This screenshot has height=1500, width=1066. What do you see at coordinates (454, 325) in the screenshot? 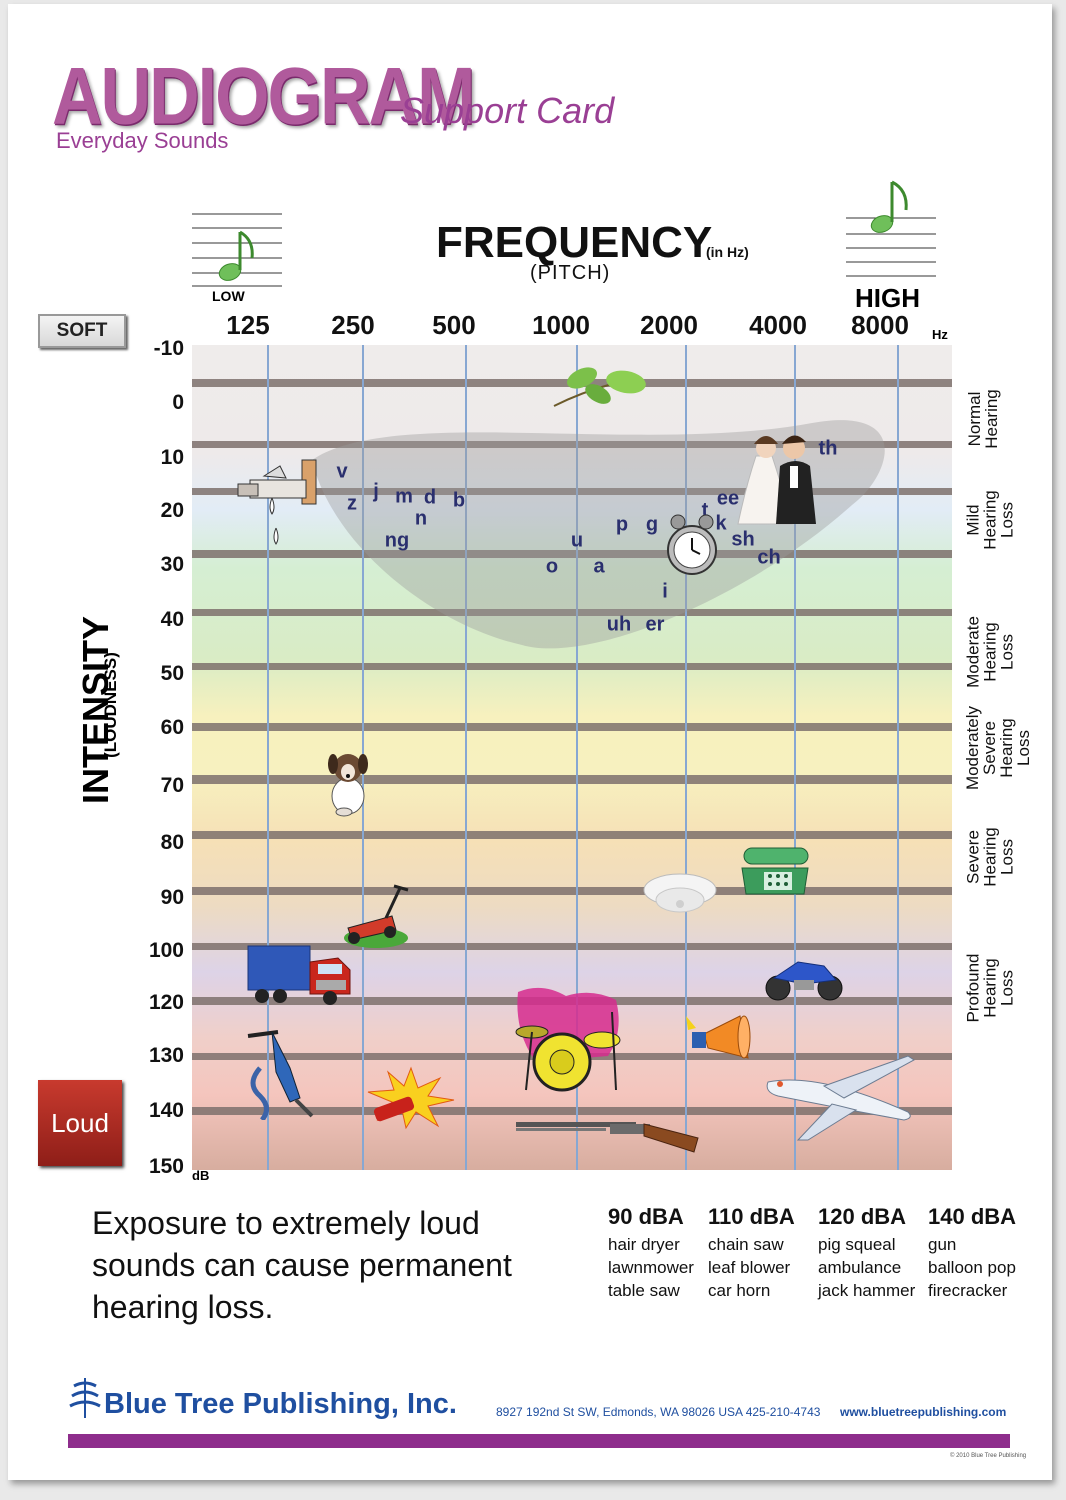
I see `frequency-tick: 500` at bounding box center [454, 325].